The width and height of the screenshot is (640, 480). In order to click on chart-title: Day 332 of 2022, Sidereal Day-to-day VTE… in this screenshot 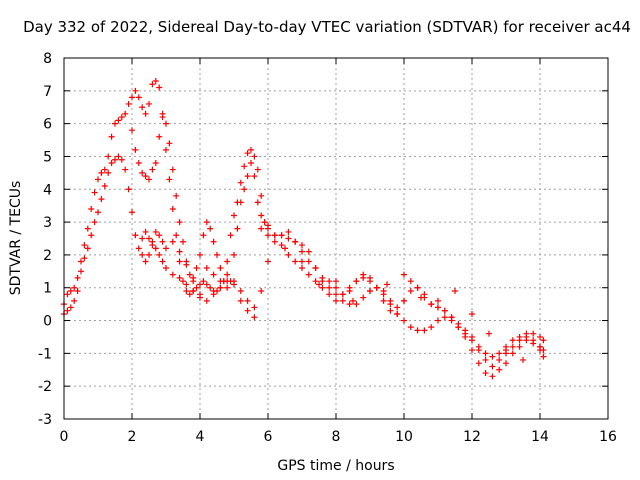, I will do `click(327, 27)`.